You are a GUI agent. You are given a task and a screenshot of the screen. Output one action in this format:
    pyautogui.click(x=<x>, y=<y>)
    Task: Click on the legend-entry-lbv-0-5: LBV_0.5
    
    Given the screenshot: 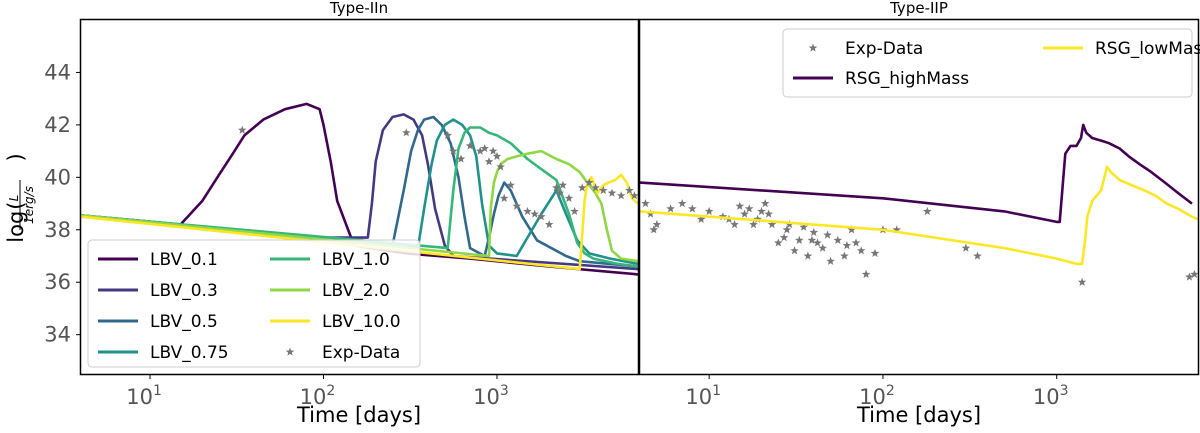 What is the action you would take?
    pyautogui.click(x=158, y=322)
    